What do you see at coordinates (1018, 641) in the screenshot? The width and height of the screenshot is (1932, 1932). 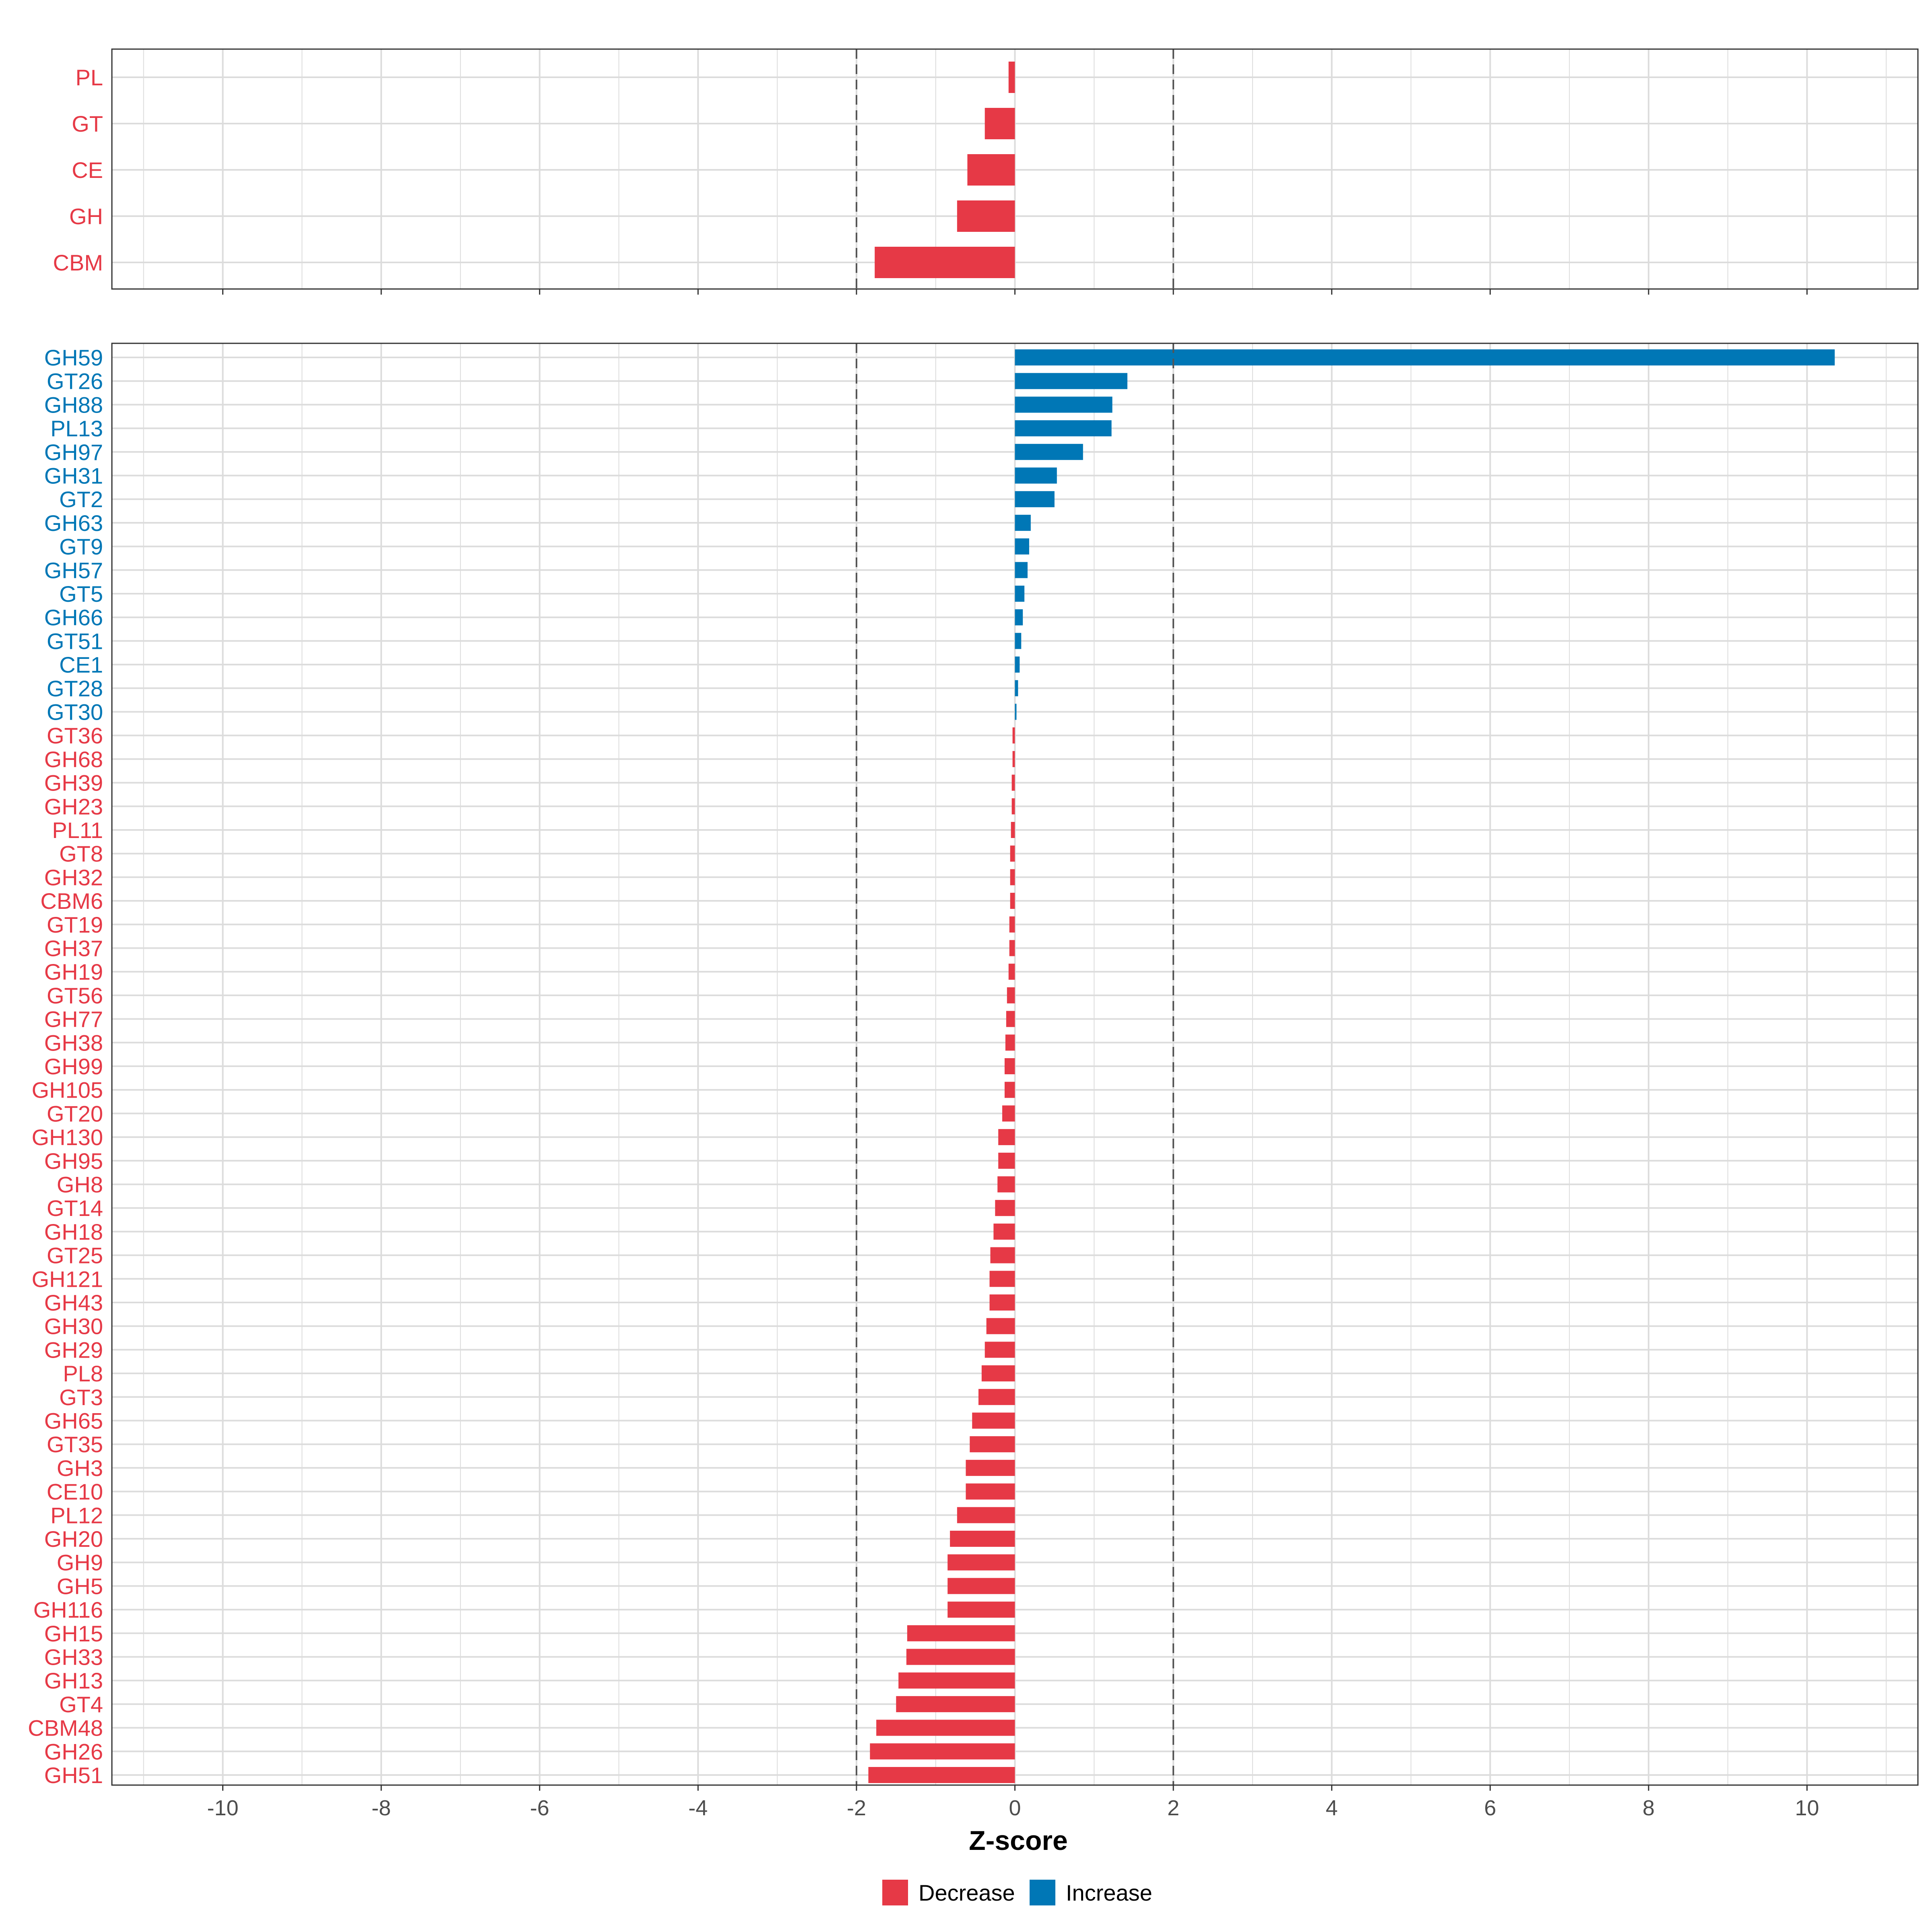 I see `bar-gt51` at bounding box center [1018, 641].